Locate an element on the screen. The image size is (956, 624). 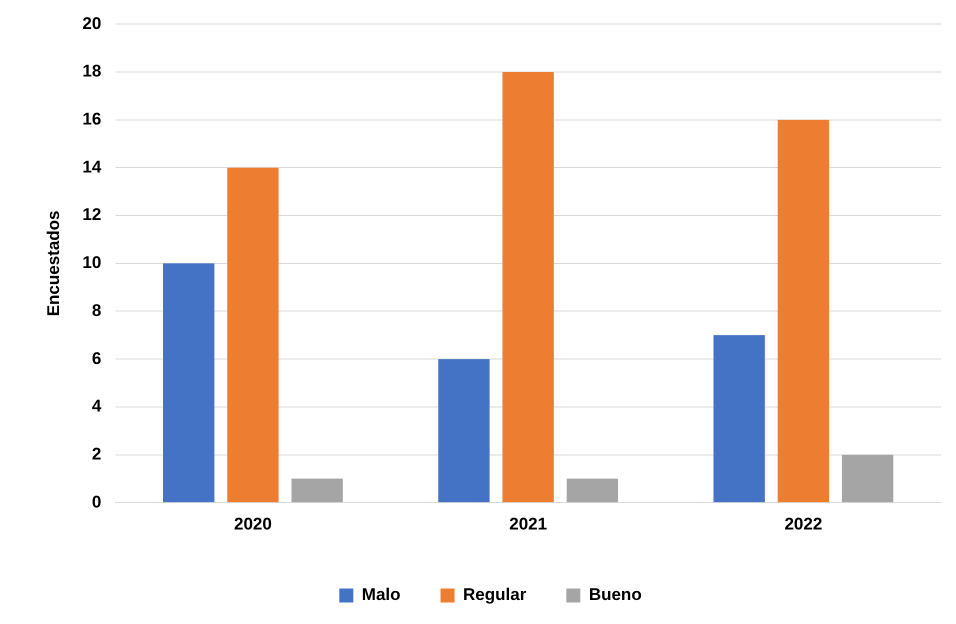
legend-label: Bueno is located at coordinates (615, 594).